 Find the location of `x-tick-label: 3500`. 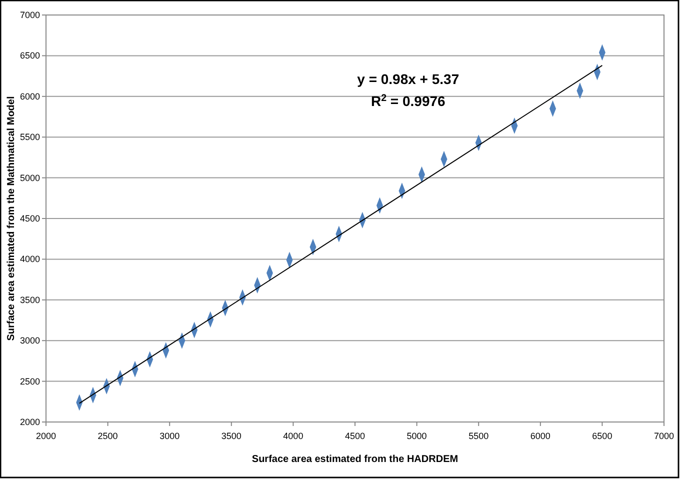

x-tick-label: 3500 is located at coordinates (231, 436).